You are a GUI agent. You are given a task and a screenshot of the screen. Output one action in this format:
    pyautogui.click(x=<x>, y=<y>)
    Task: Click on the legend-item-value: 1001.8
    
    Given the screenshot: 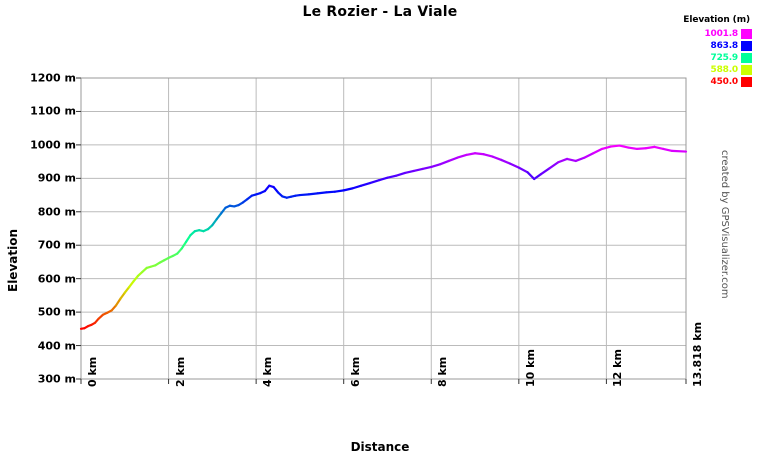 What is the action you would take?
    pyautogui.click(x=721, y=33)
    